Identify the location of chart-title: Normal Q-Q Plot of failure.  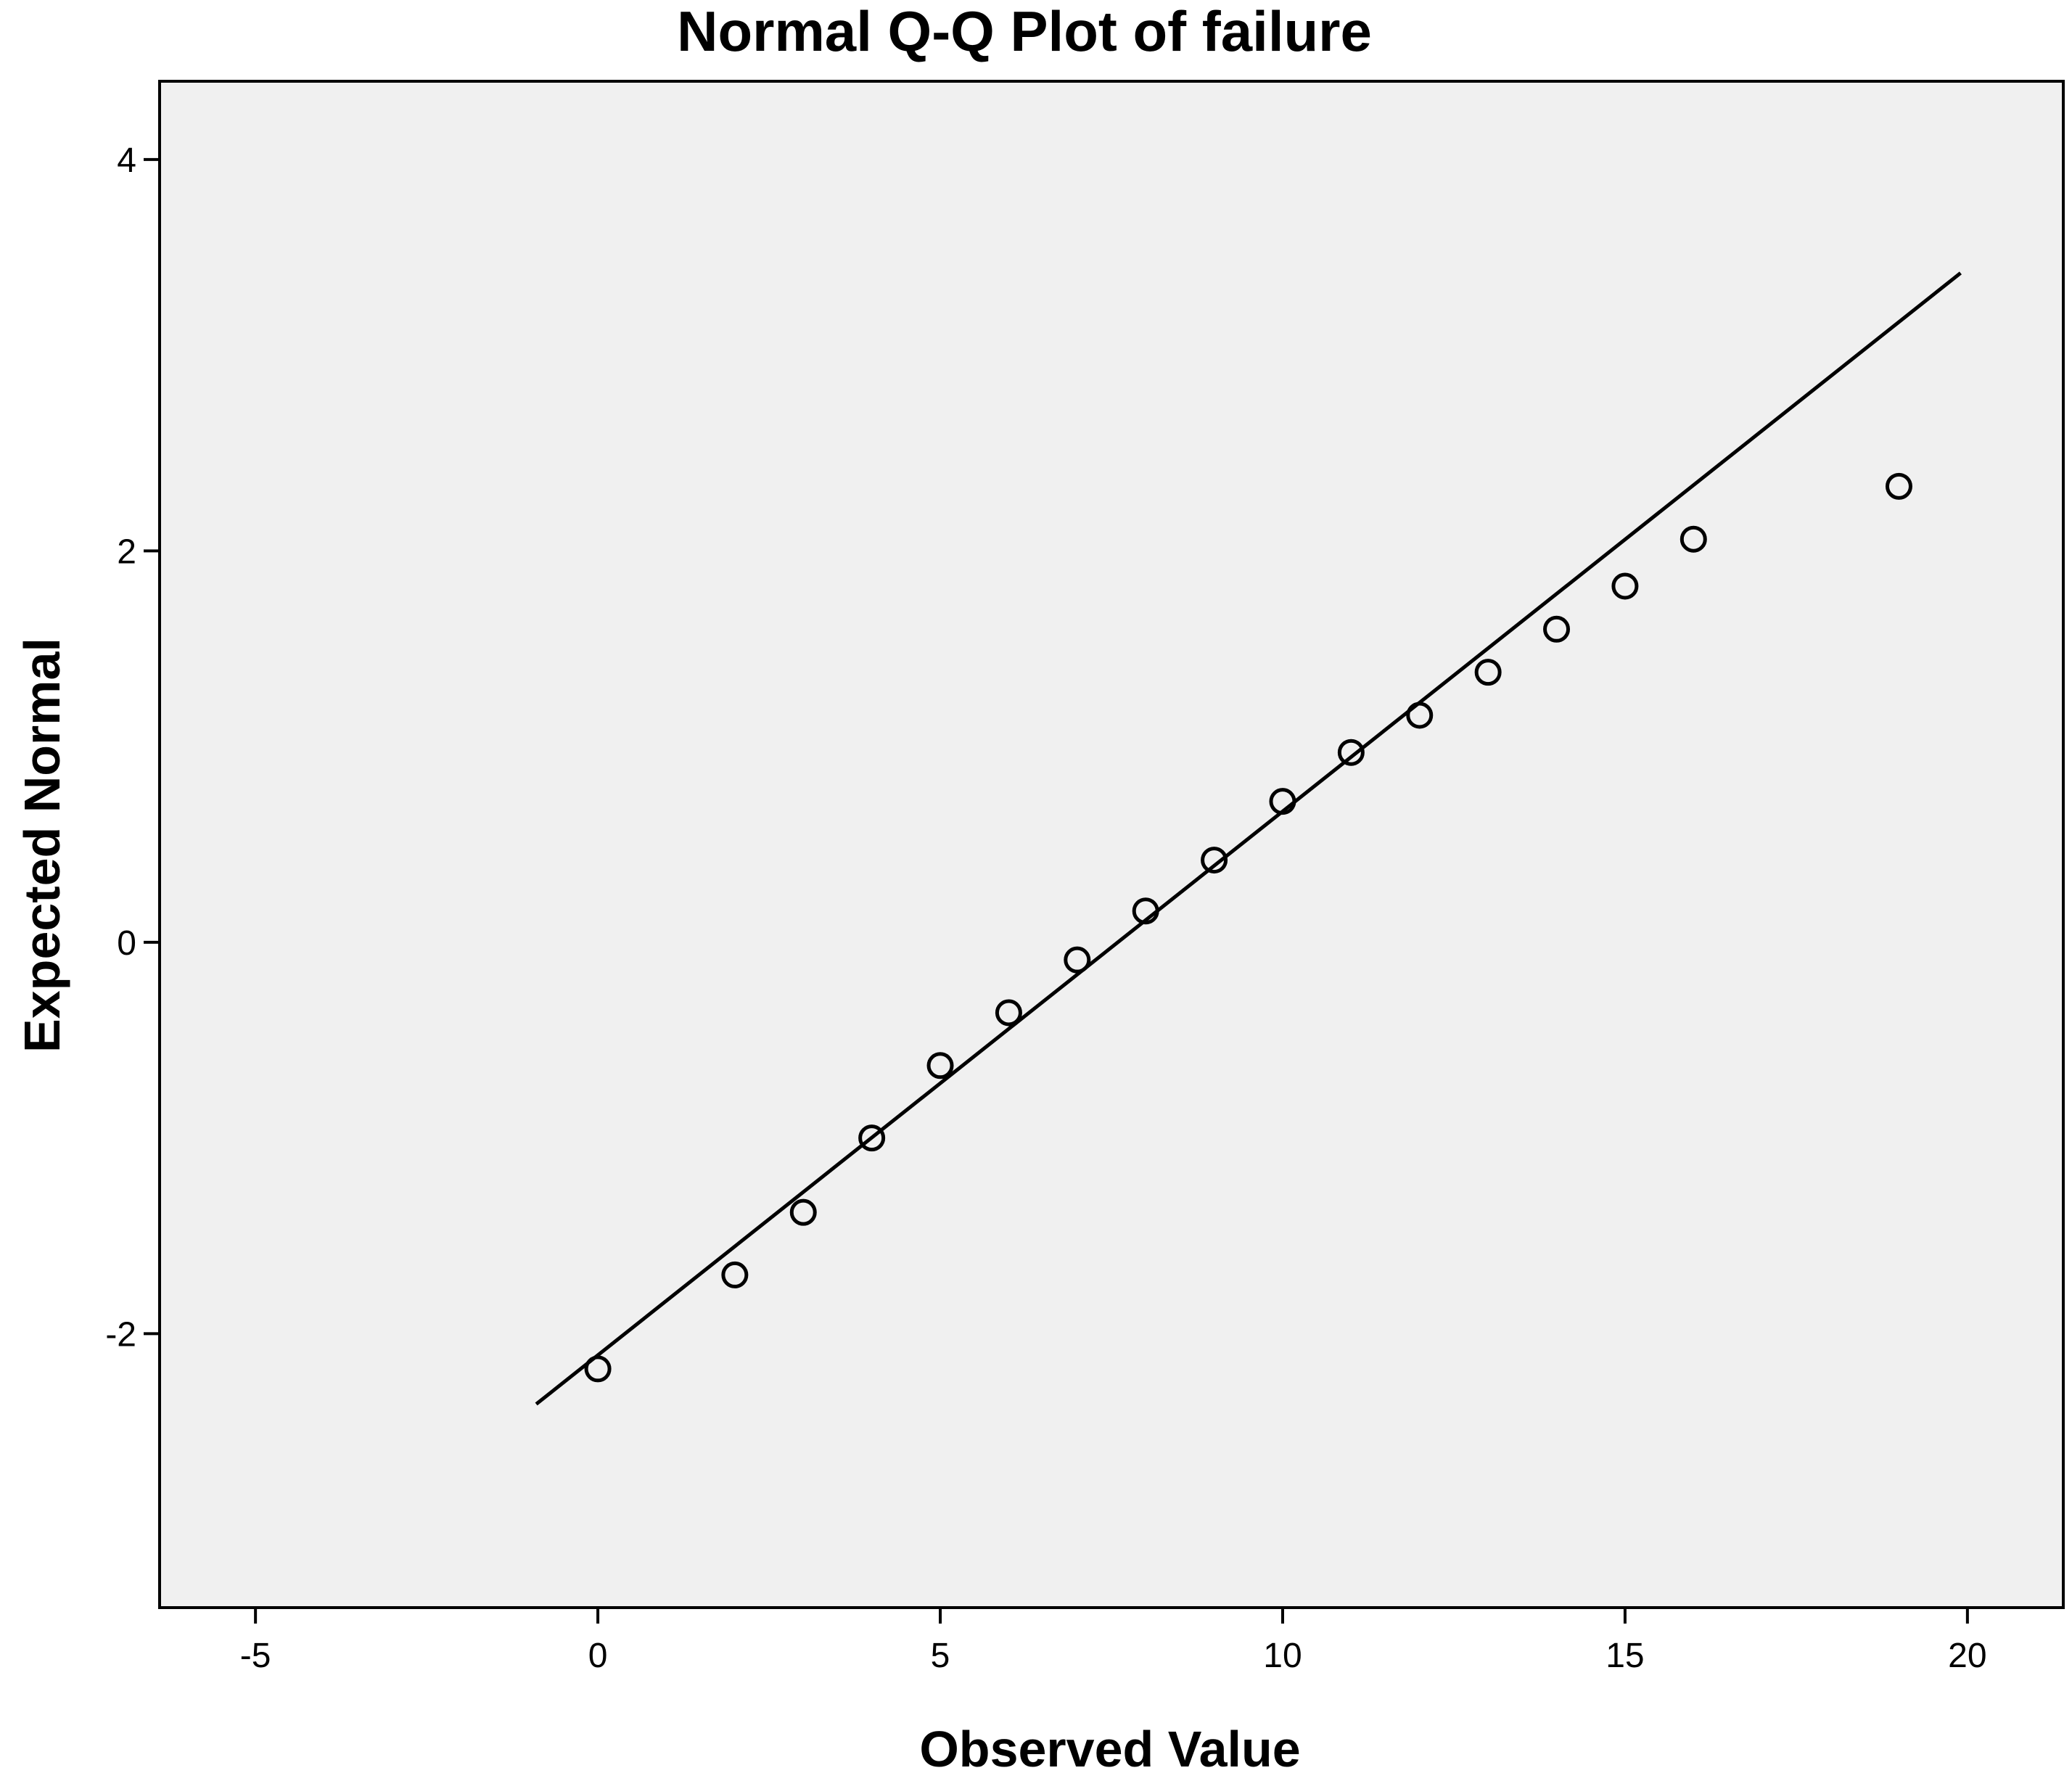
(1024, 31).